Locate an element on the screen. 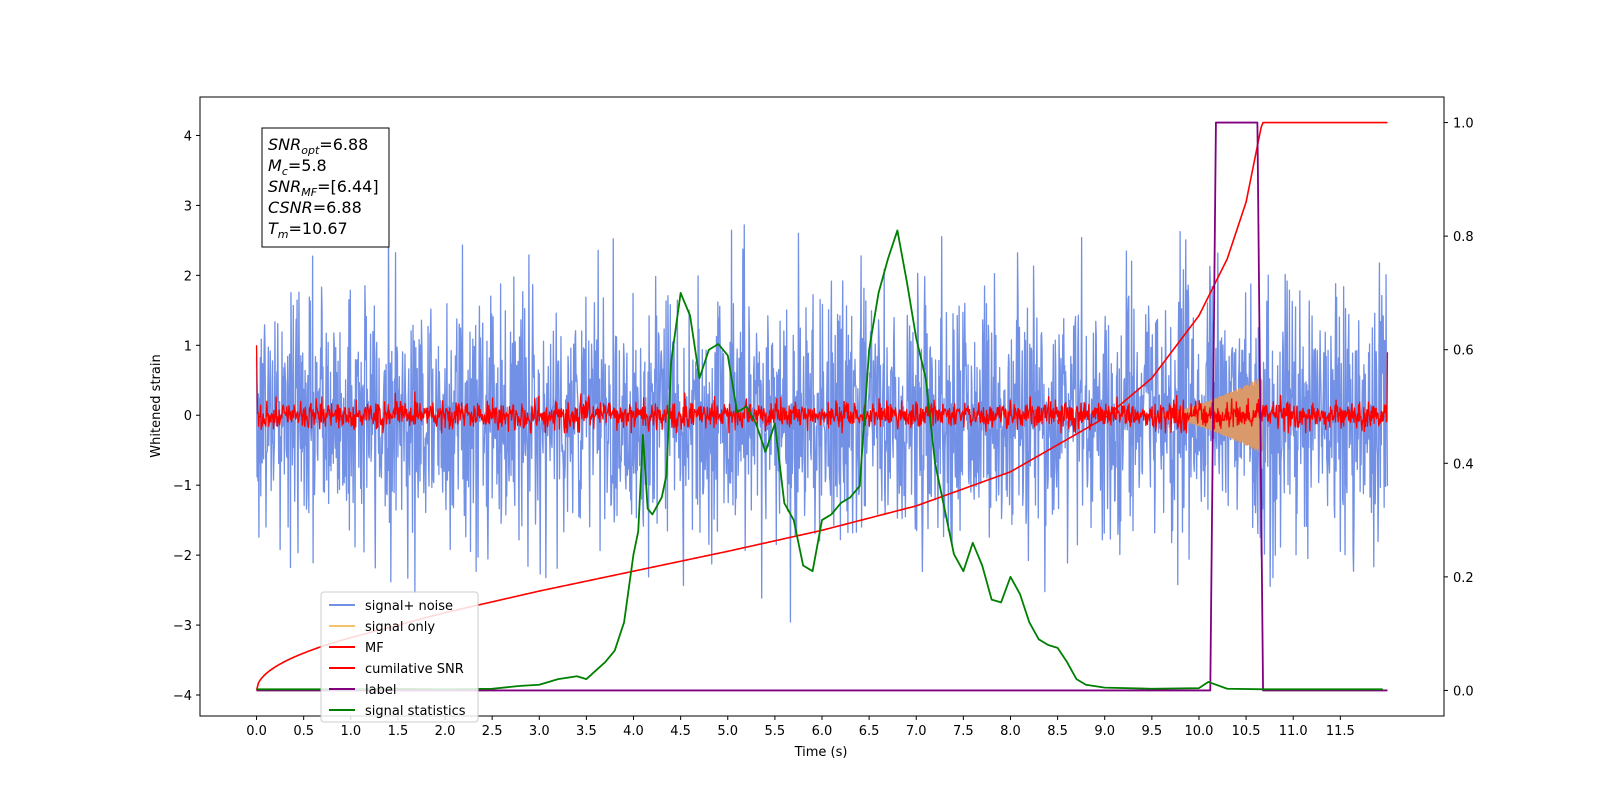  x-tick-label: 8.5 is located at coordinates (1057, 731).